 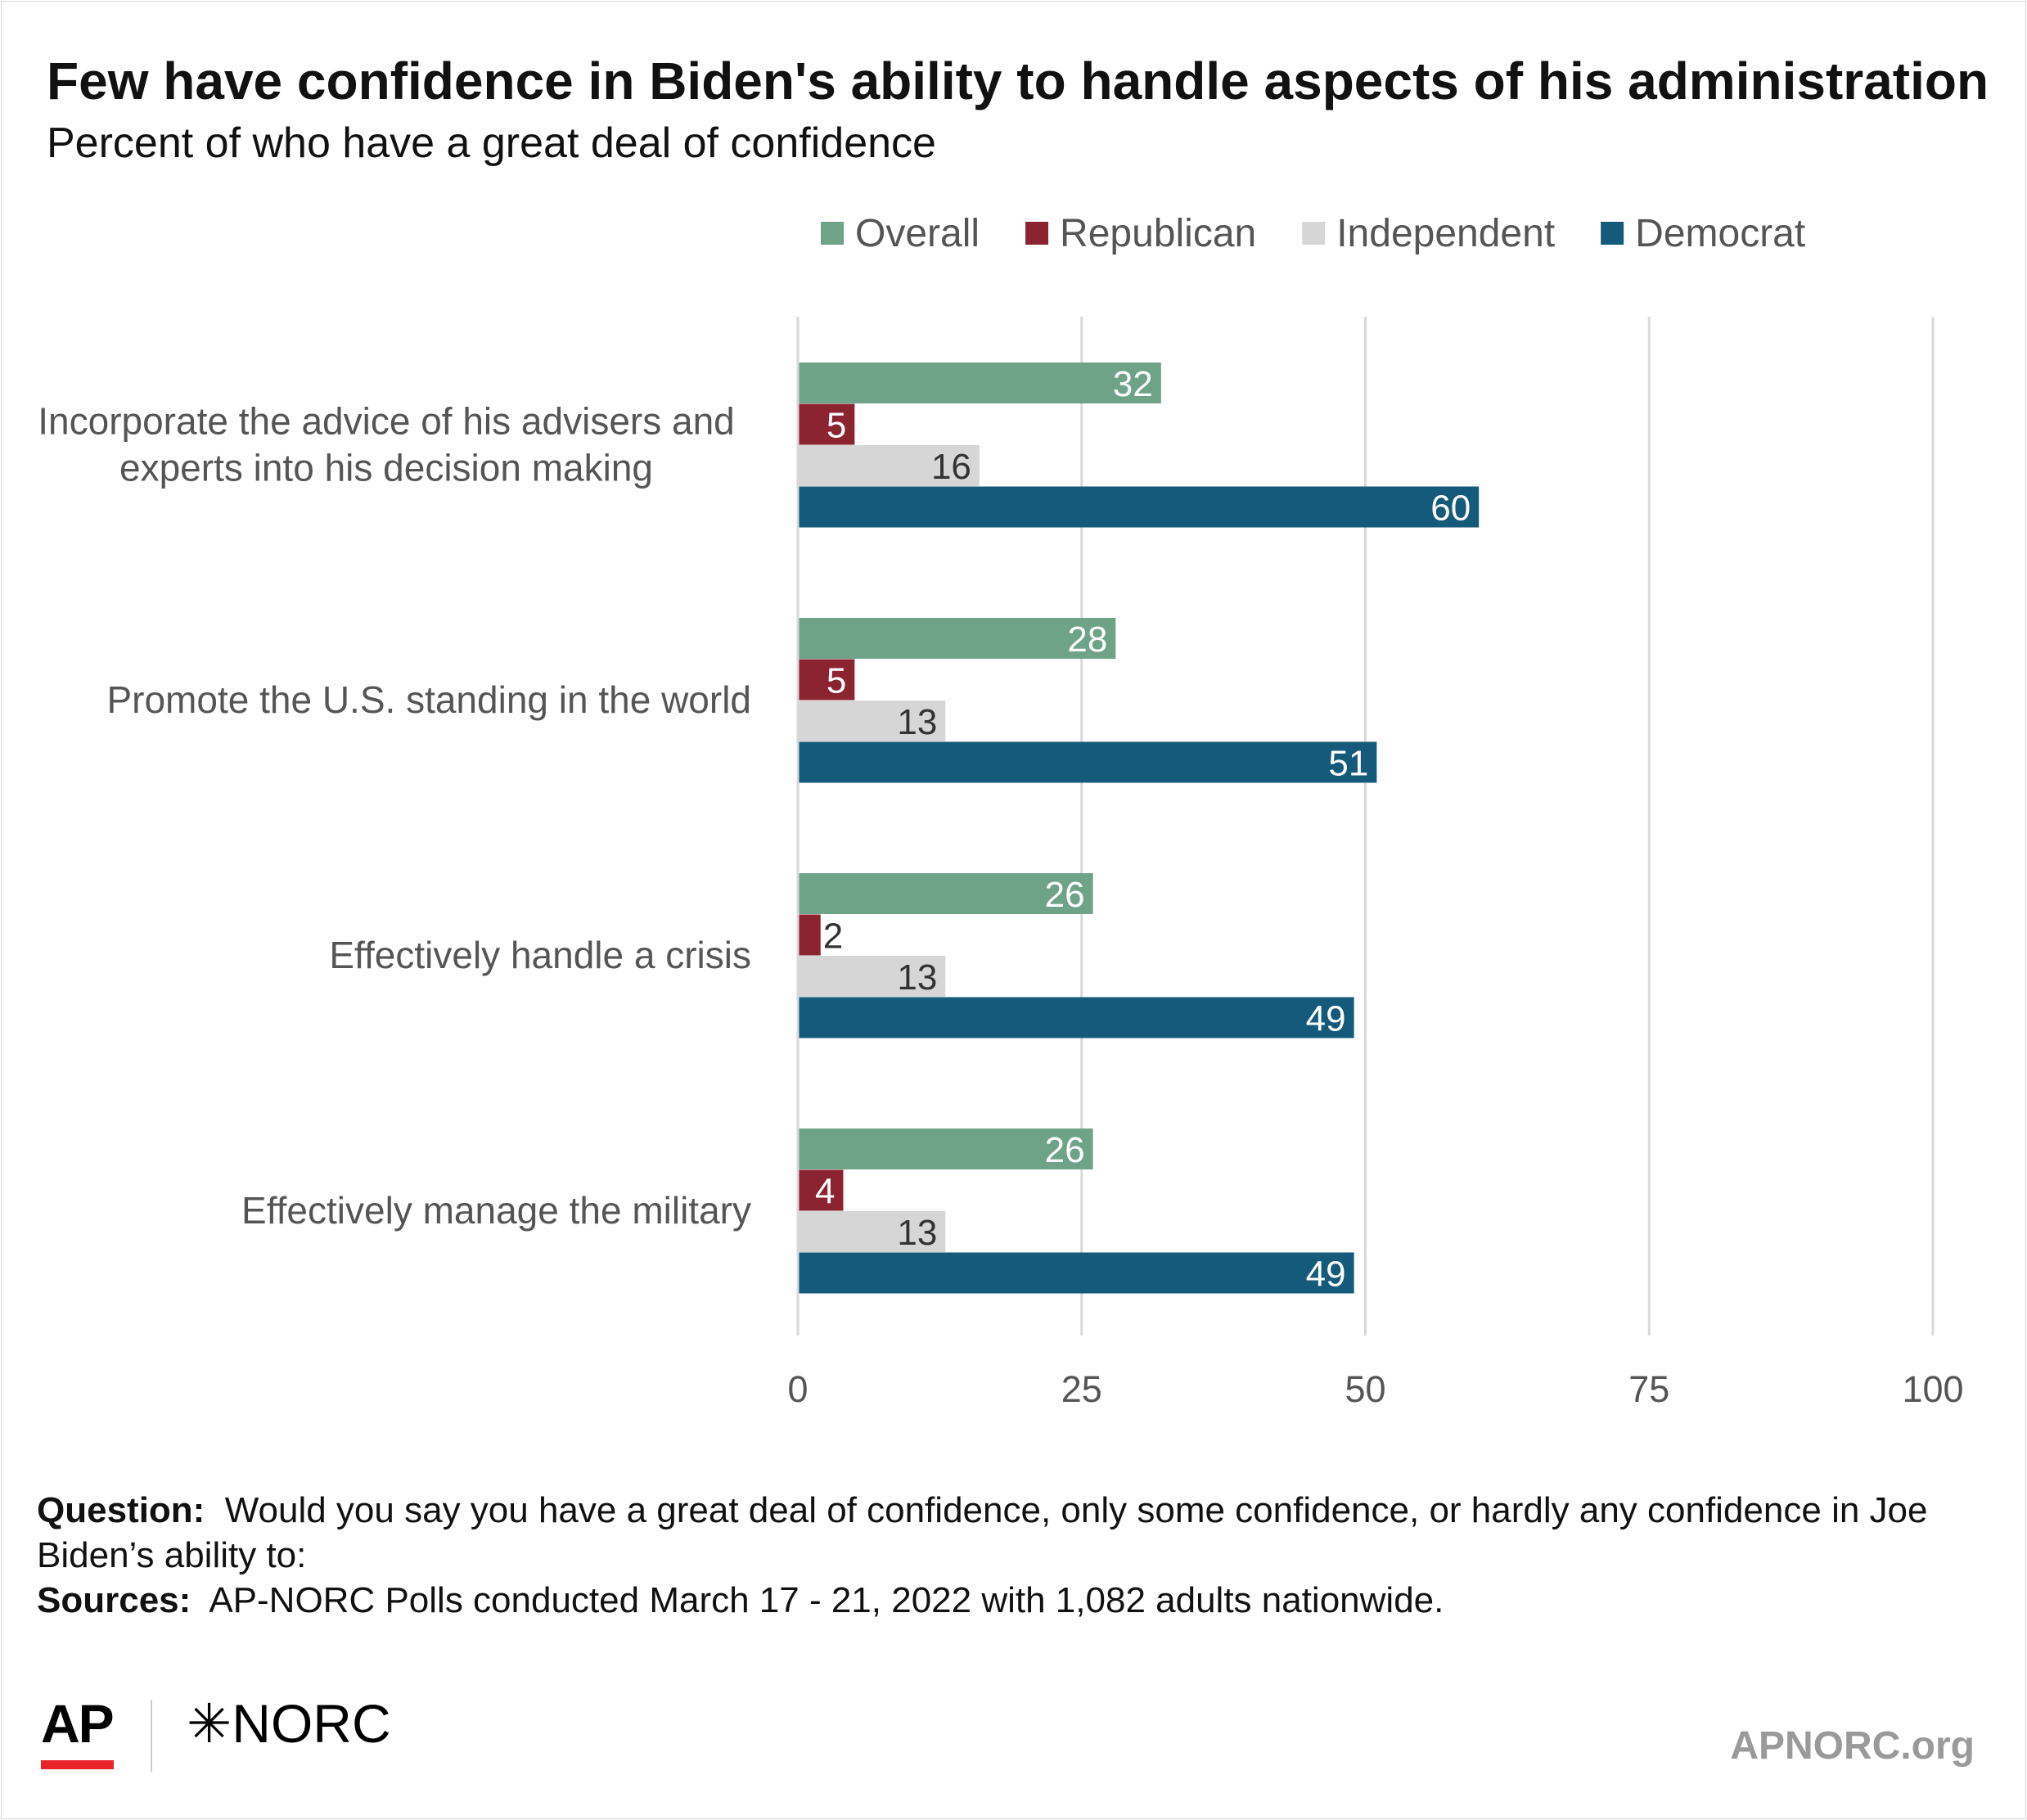 I want to click on legend-label: Overall, so click(x=918, y=233).